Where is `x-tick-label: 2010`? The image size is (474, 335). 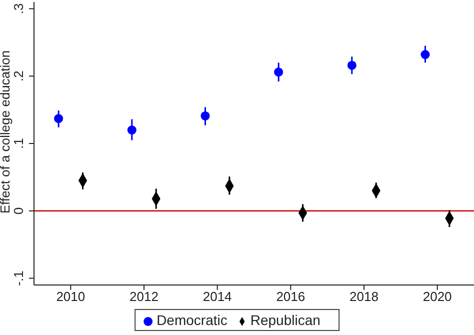 x-tick-label: 2010 is located at coordinates (71, 296).